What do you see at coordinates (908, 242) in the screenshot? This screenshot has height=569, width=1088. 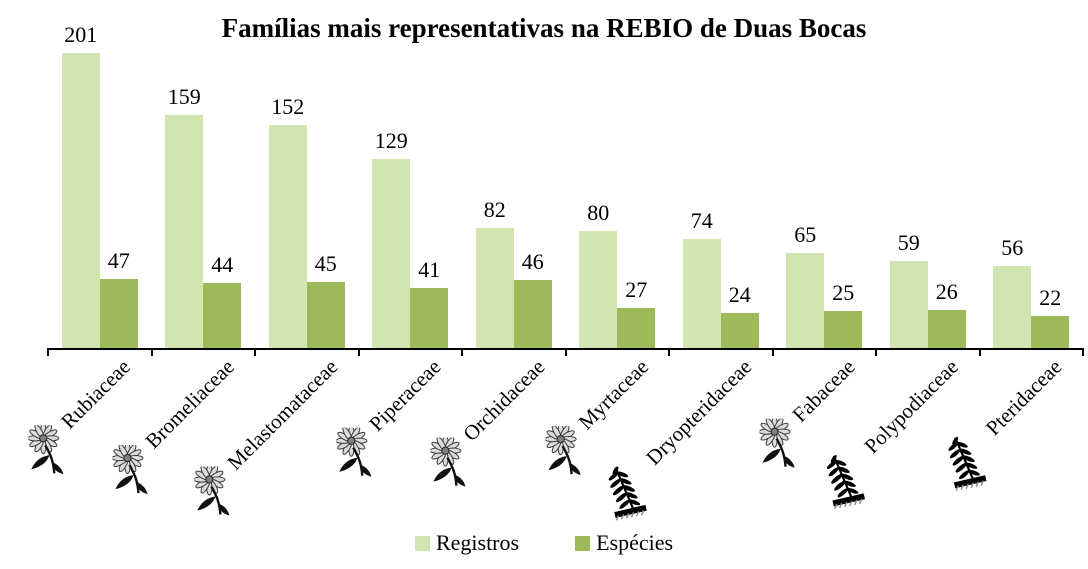 I see `value-label: 59` at bounding box center [908, 242].